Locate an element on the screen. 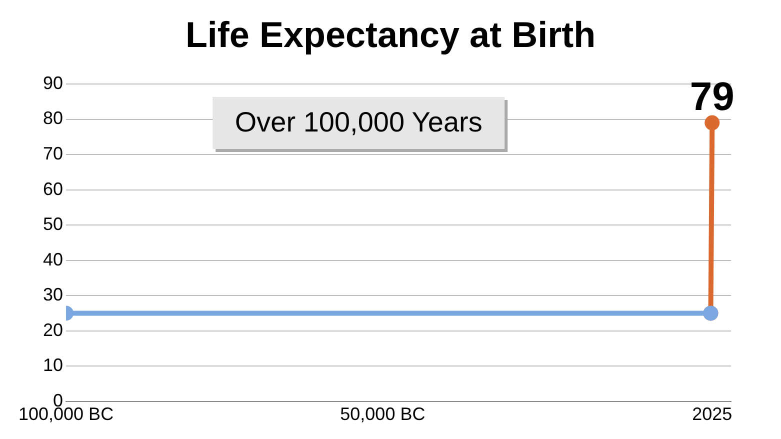 This screenshot has width=781, height=439. y-tick-label: 10 is located at coordinates (53, 365).